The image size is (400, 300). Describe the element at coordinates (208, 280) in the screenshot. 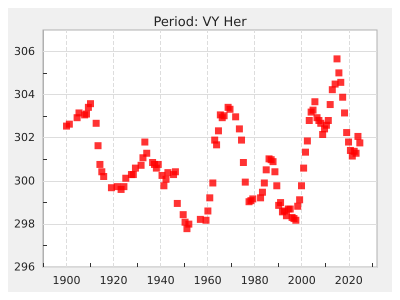

I see `x-tick-label: 1960` at that location.